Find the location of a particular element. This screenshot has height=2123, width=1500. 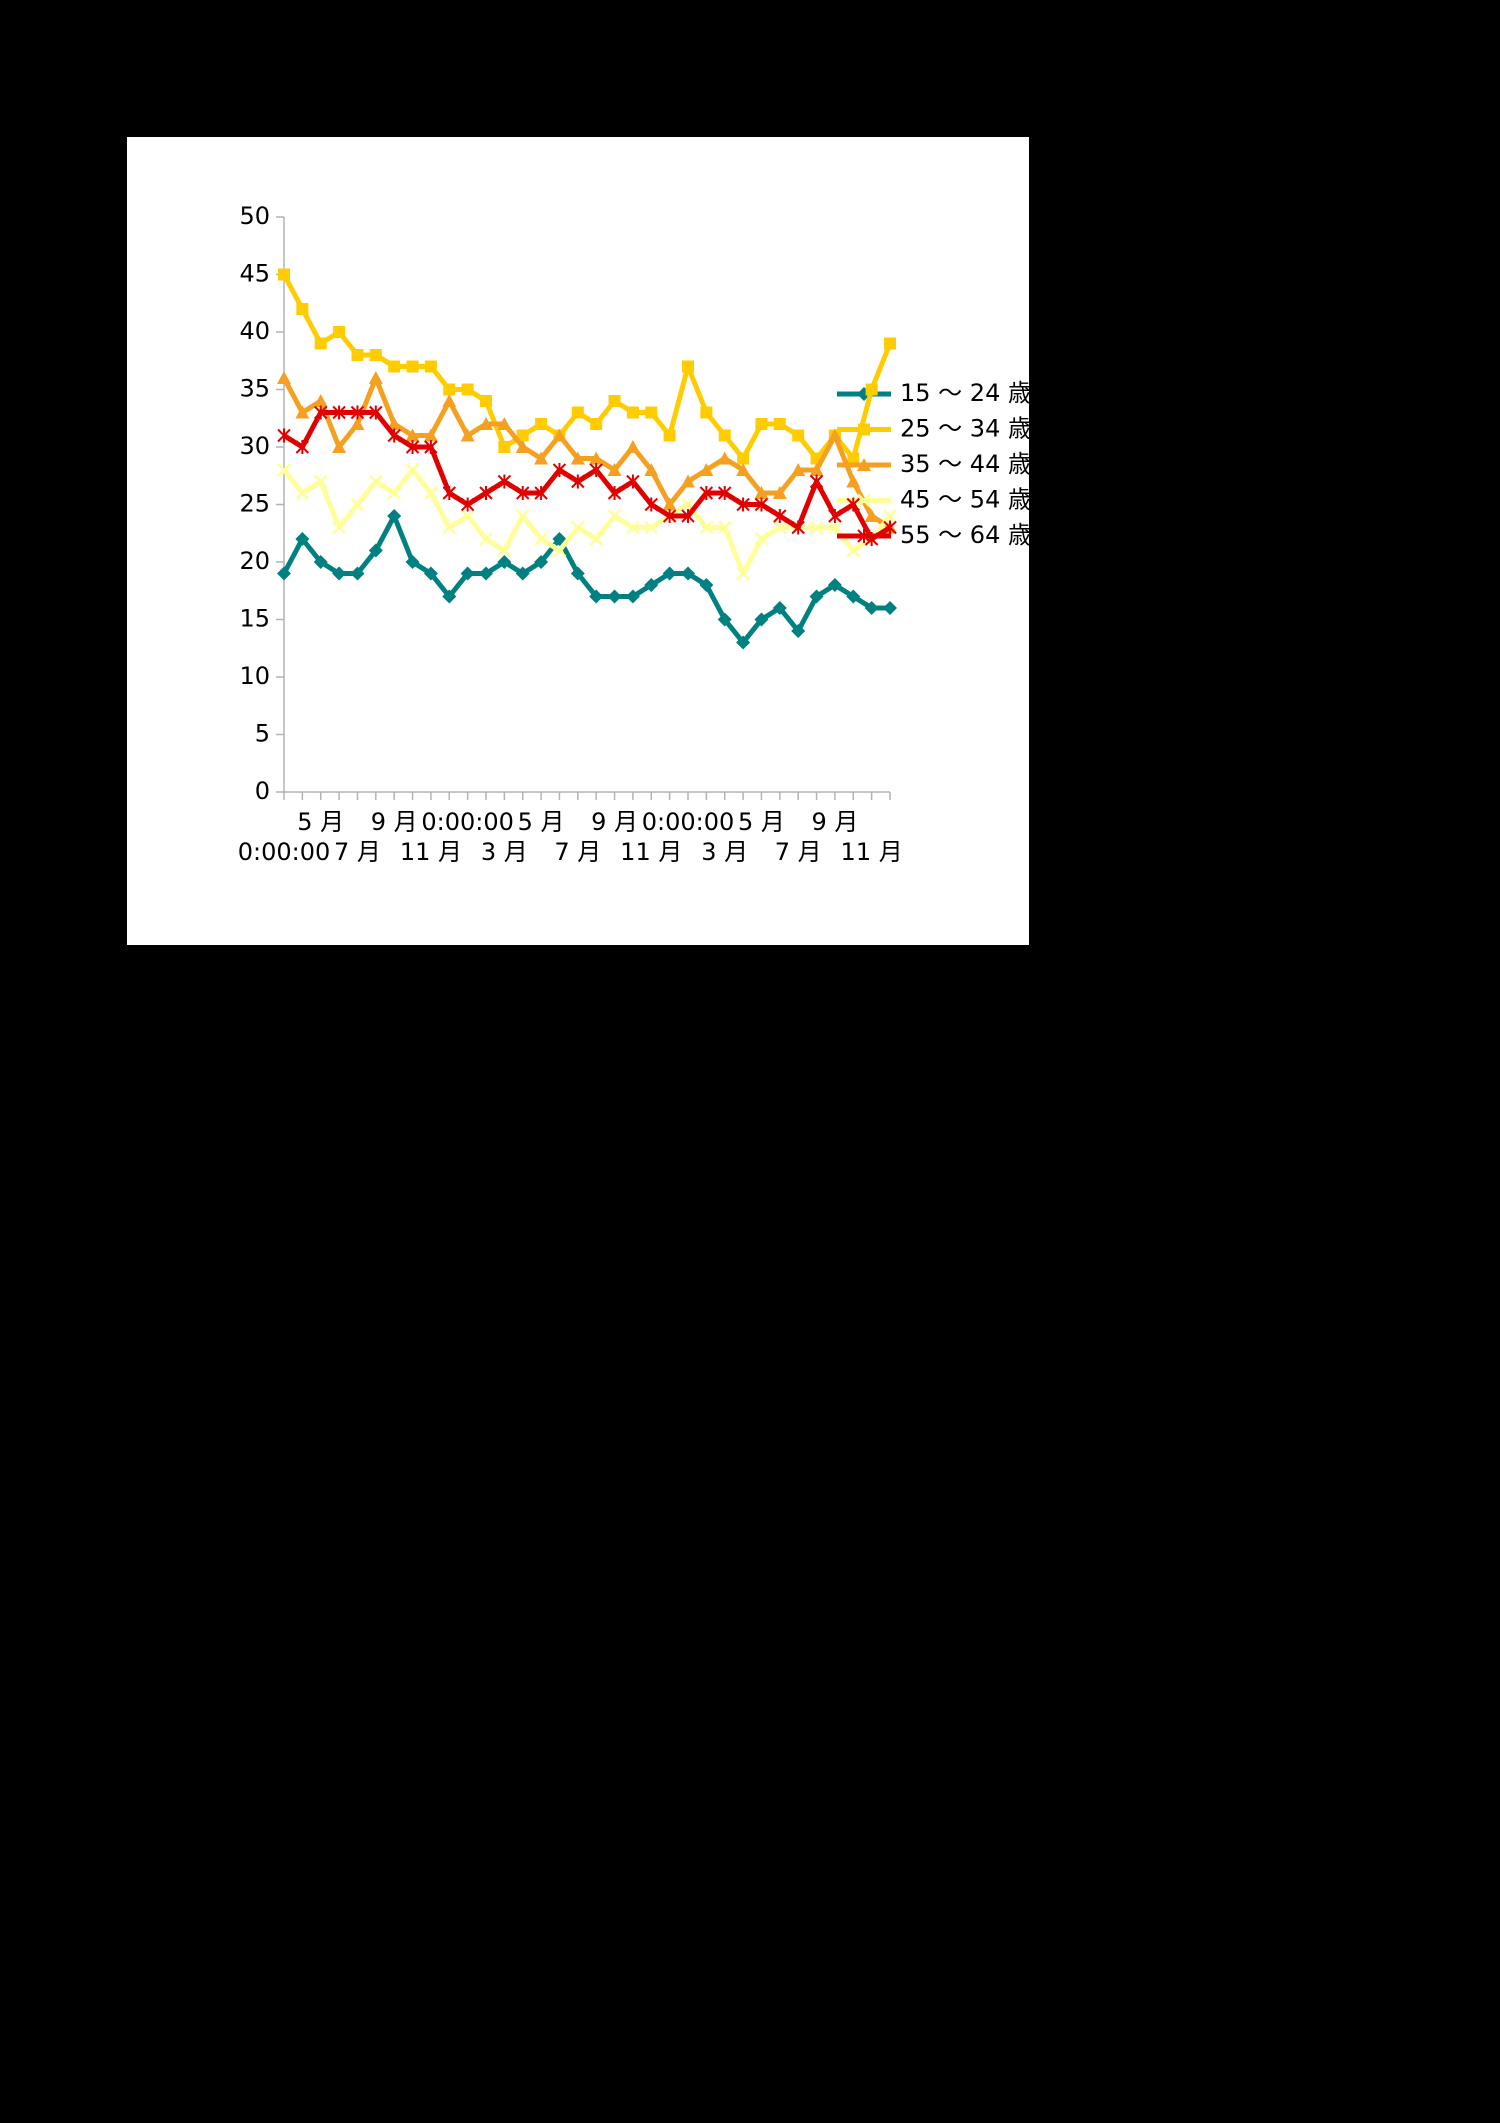

y-tick-label: 20 is located at coordinates (254, 561).